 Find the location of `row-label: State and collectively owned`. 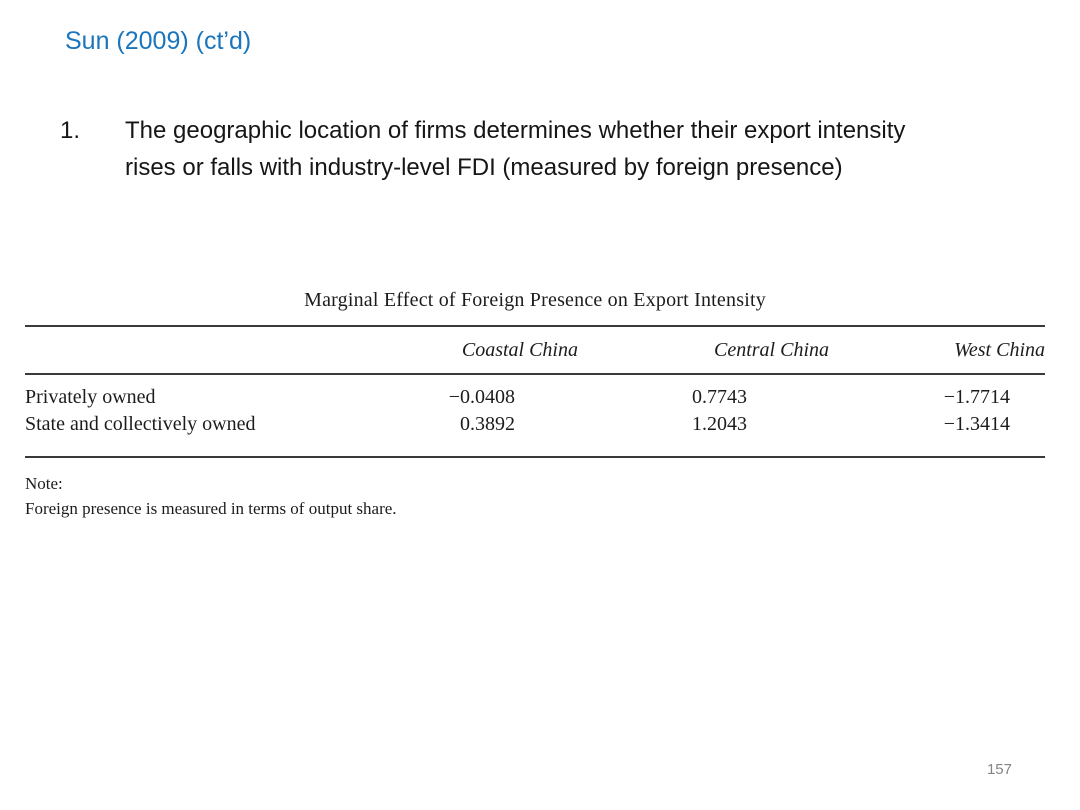

row-label: State and collectively owned is located at coordinates (140, 424).